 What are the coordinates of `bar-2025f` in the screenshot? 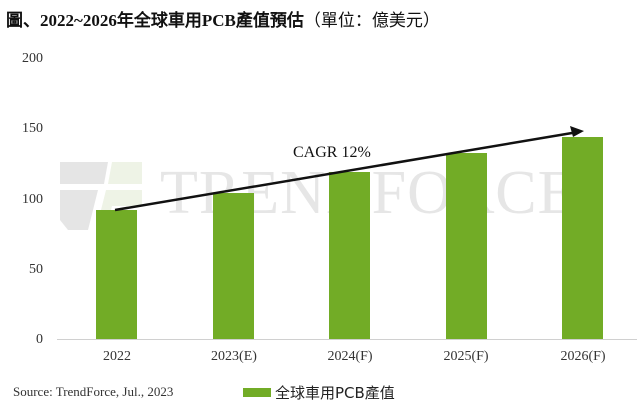 It's located at (466, 245).